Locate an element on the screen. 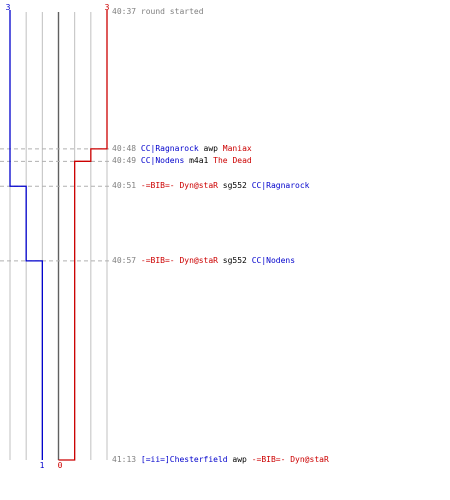 Image resolution: width=450 pixels, height=500 pixels. log-time: 40:48 is located at coordinates (126, 148).